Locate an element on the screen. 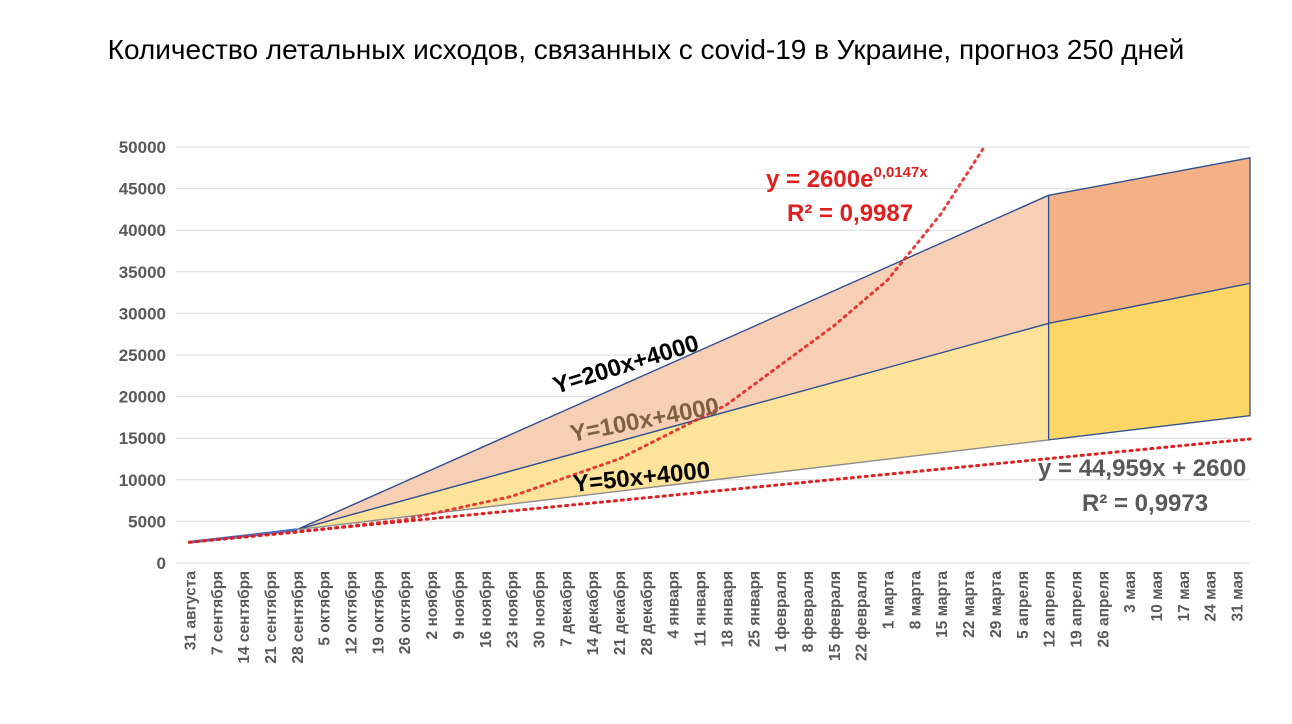  exp-r2: R² = 0,9987 is located at coordinates (850, 213).